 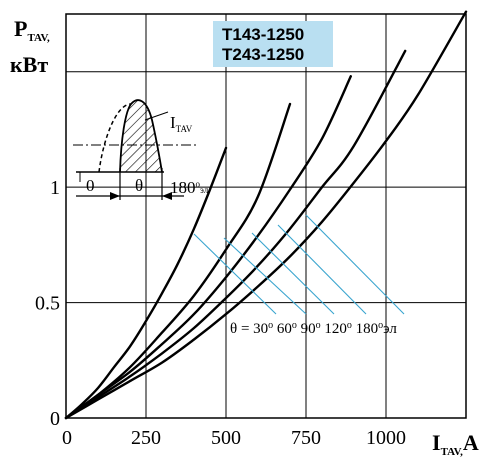 What do you see at coordinates (32, 30) in the screenshot?
I see `y-axis-title: PTAV,` at bounding box center [32, 30].